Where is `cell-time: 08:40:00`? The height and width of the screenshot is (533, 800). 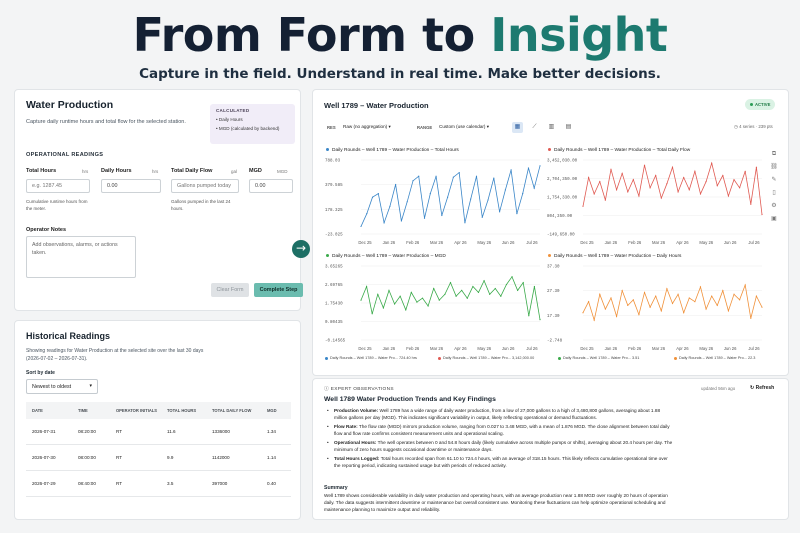 cell-time: 08:40:00 is located at coordinates (87, 483).